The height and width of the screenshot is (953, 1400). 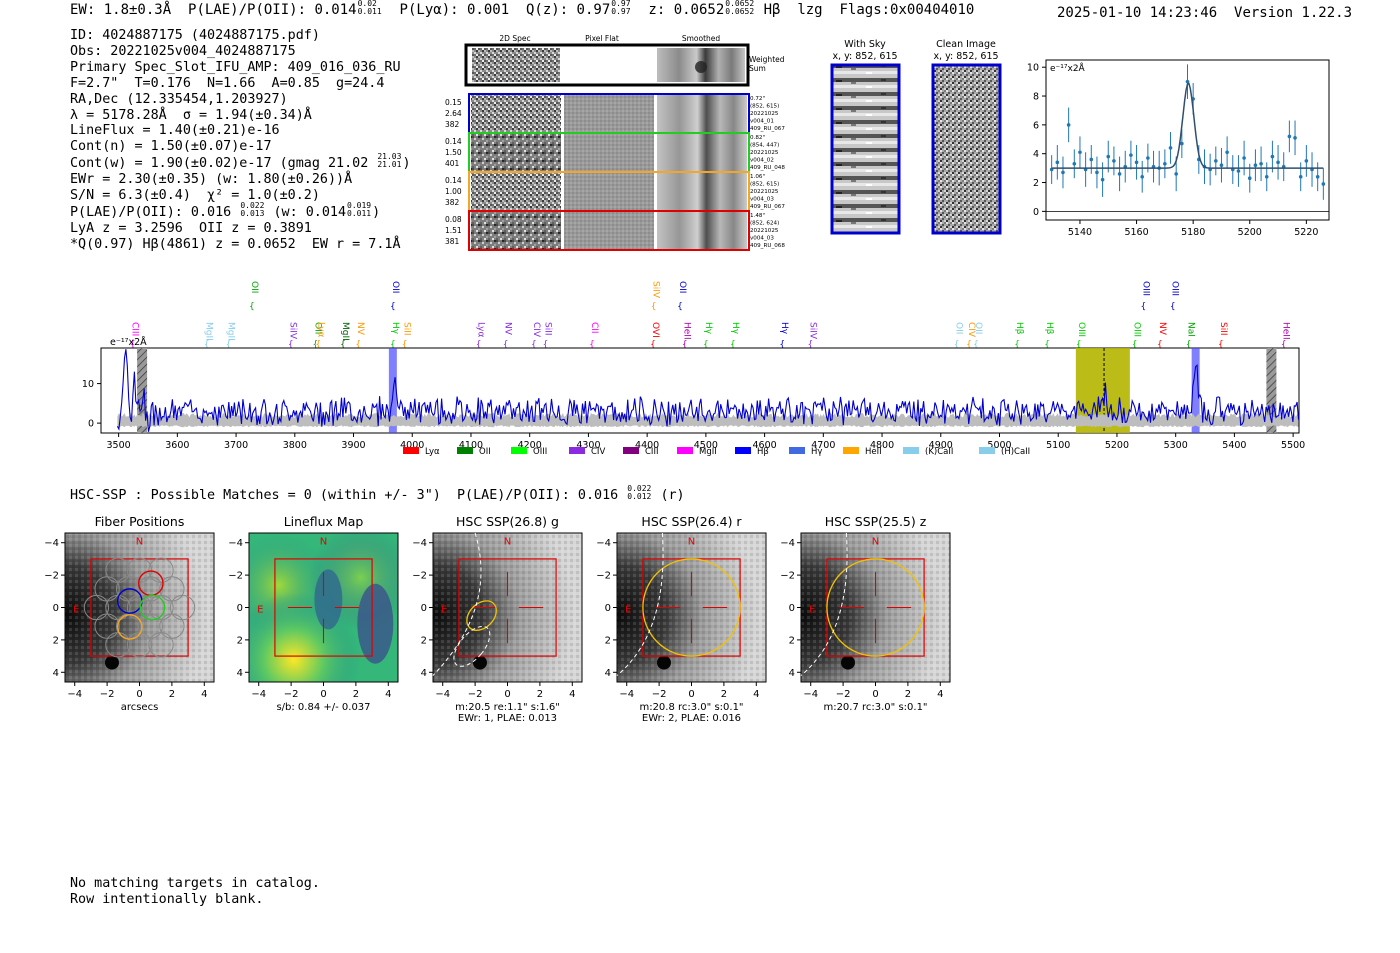 I want to click on spectrum-line-label: Lyα, so click(x=320, y=330).